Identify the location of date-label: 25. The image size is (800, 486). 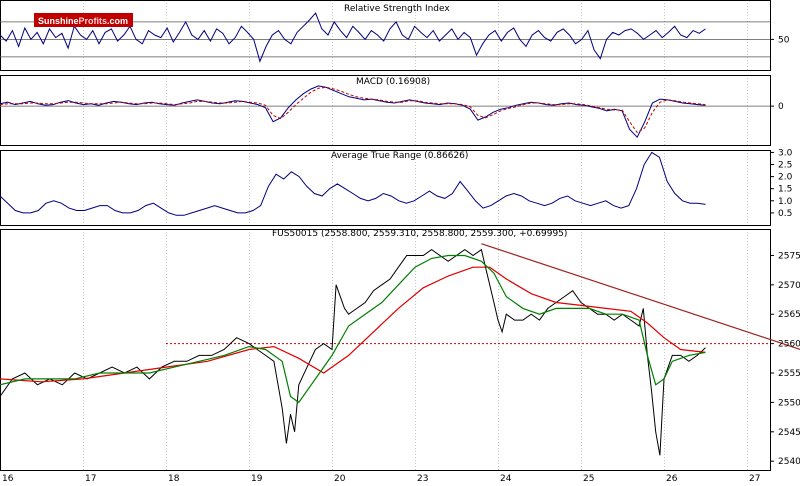
(588, 479).